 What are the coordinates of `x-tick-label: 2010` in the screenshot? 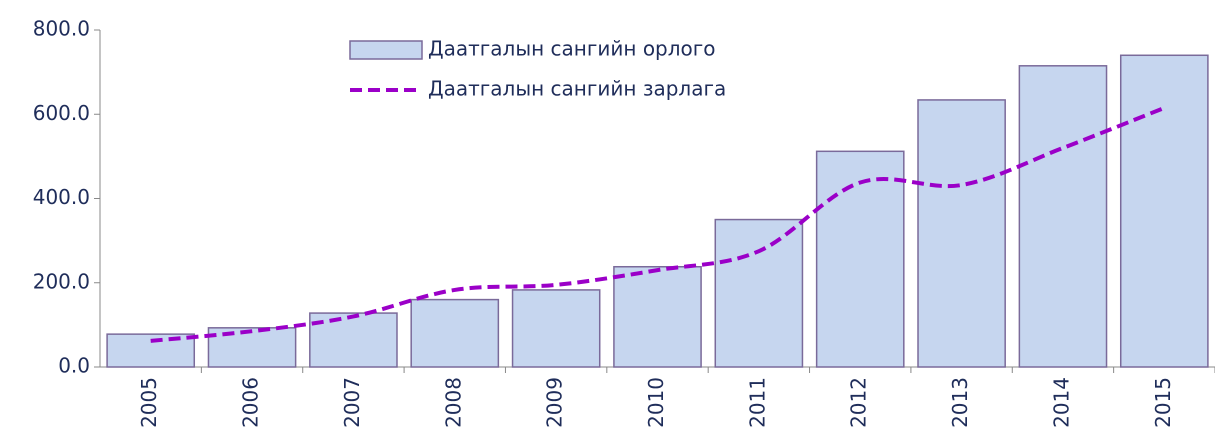 It's located at (656, 402).